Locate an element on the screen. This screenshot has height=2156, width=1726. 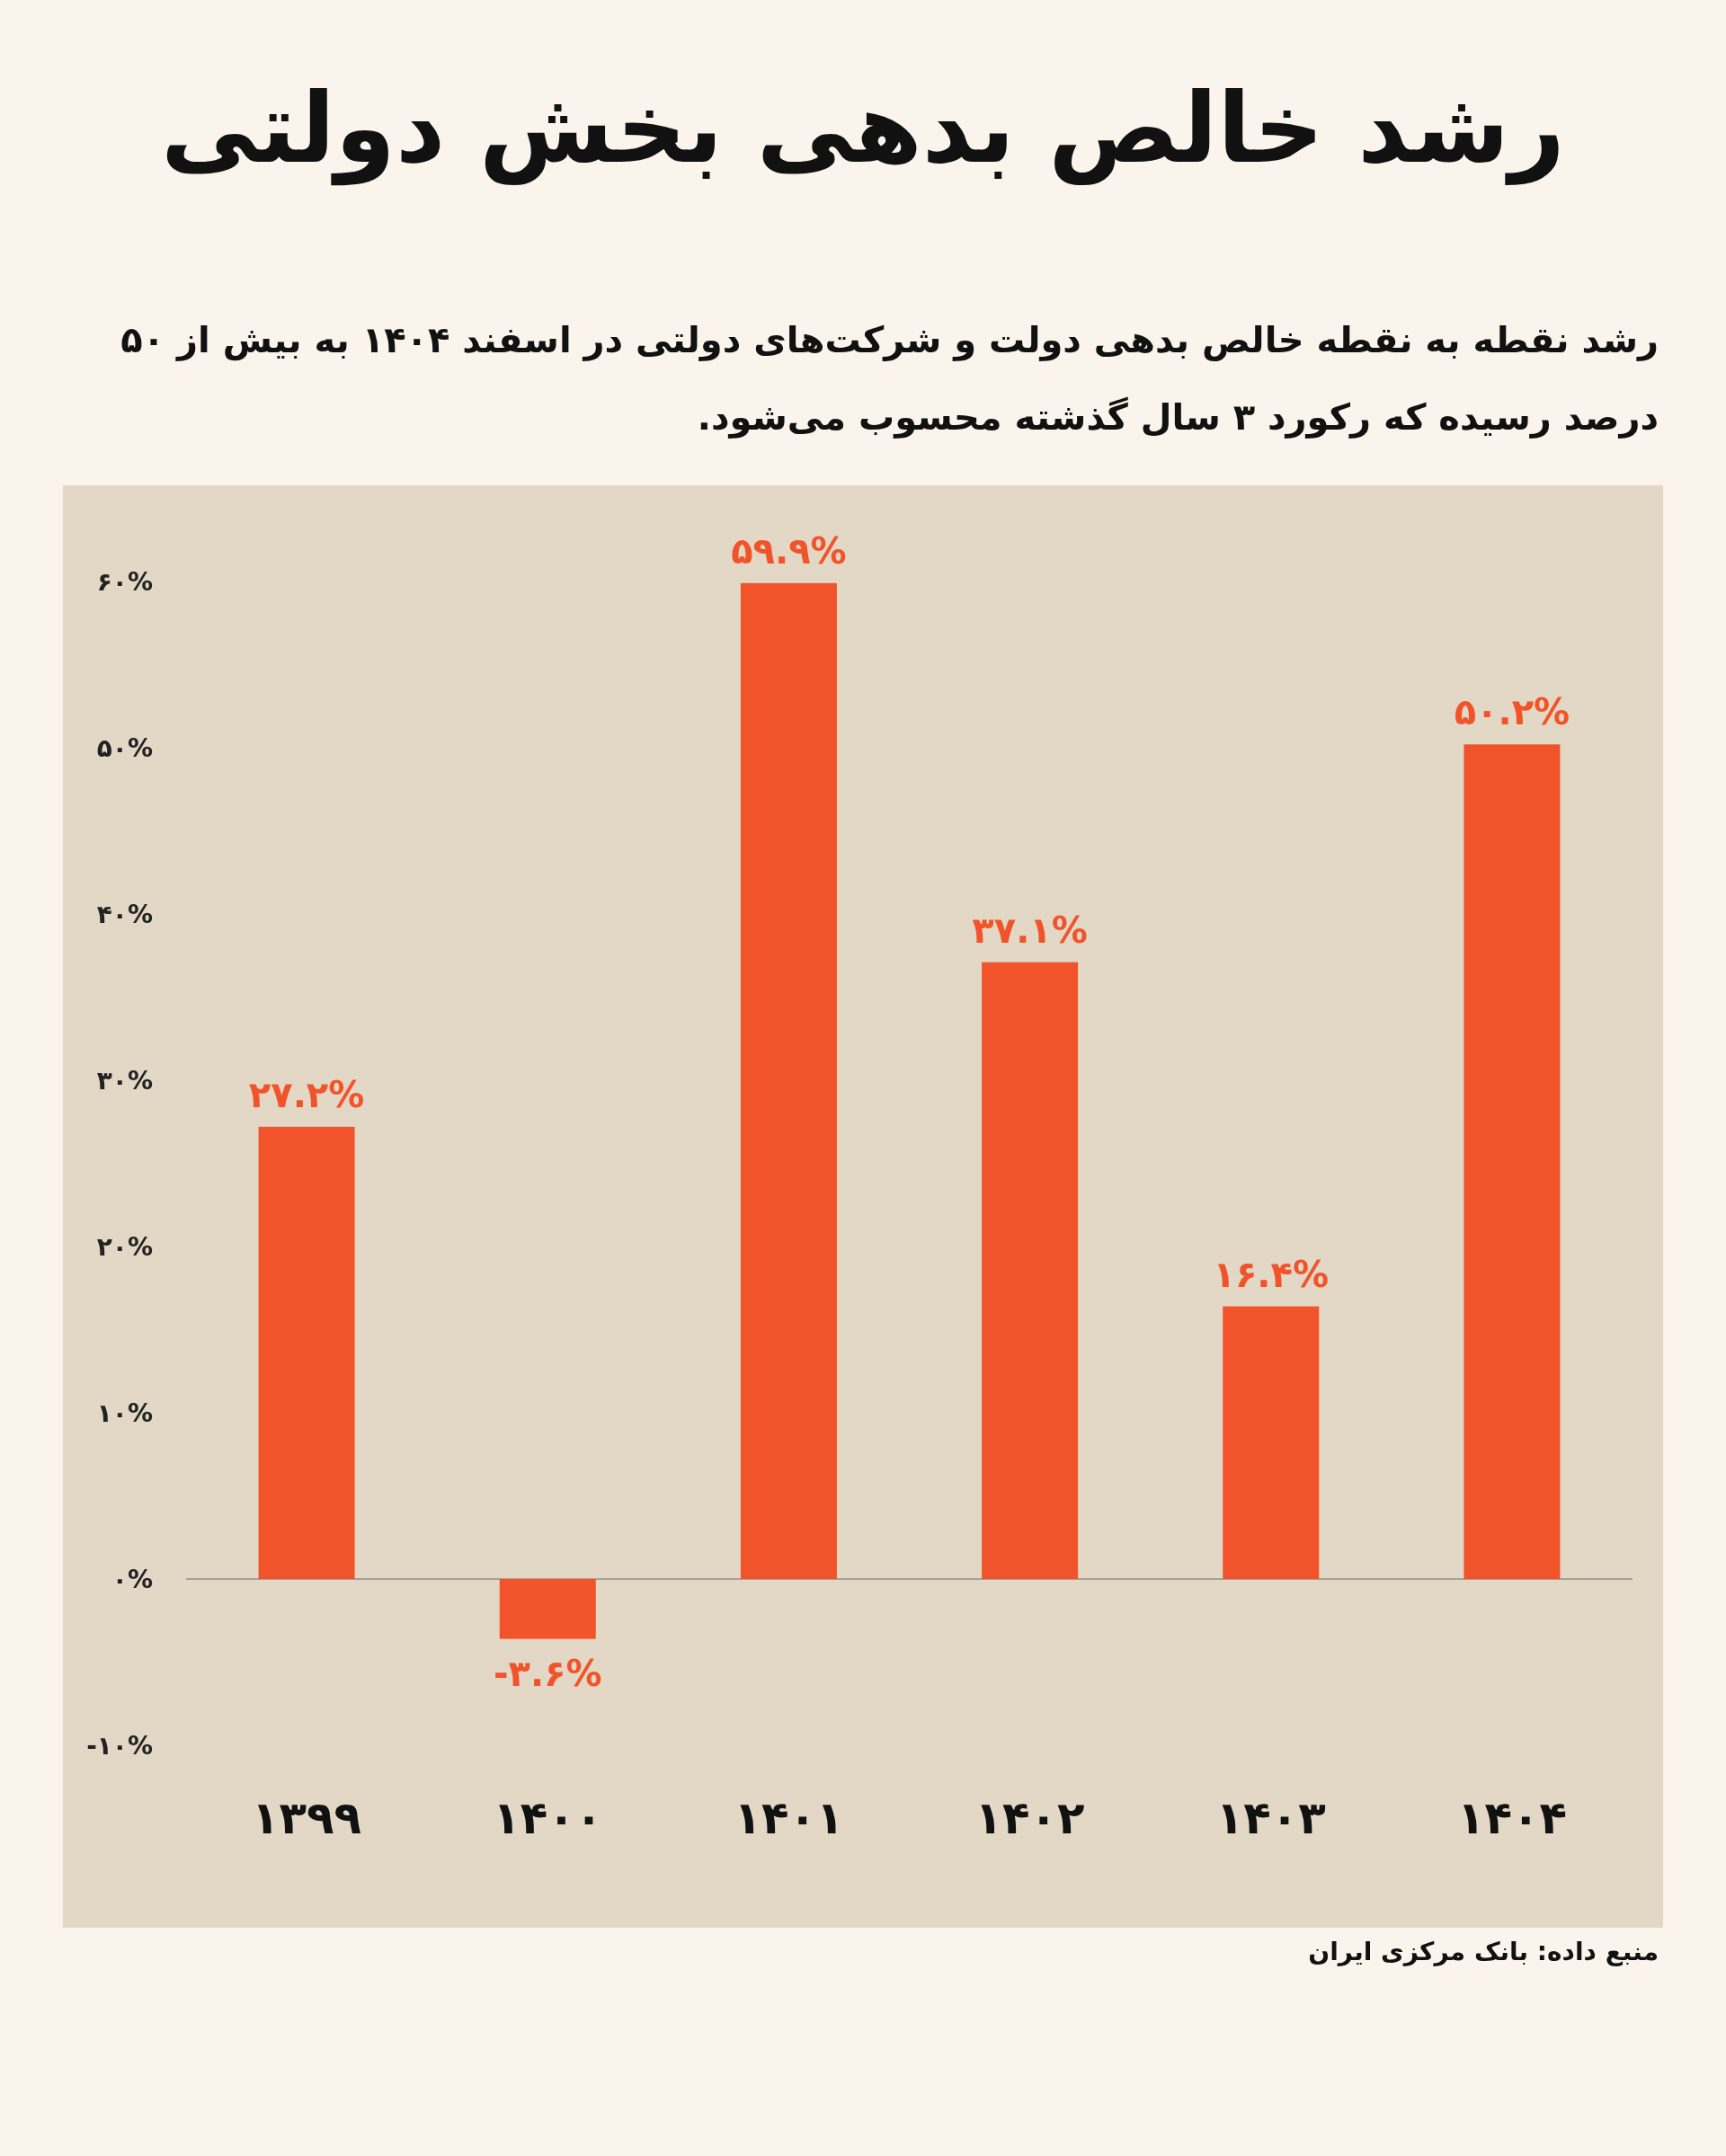
y-tick-label: ۰% is located at coordinates (132, 1580).